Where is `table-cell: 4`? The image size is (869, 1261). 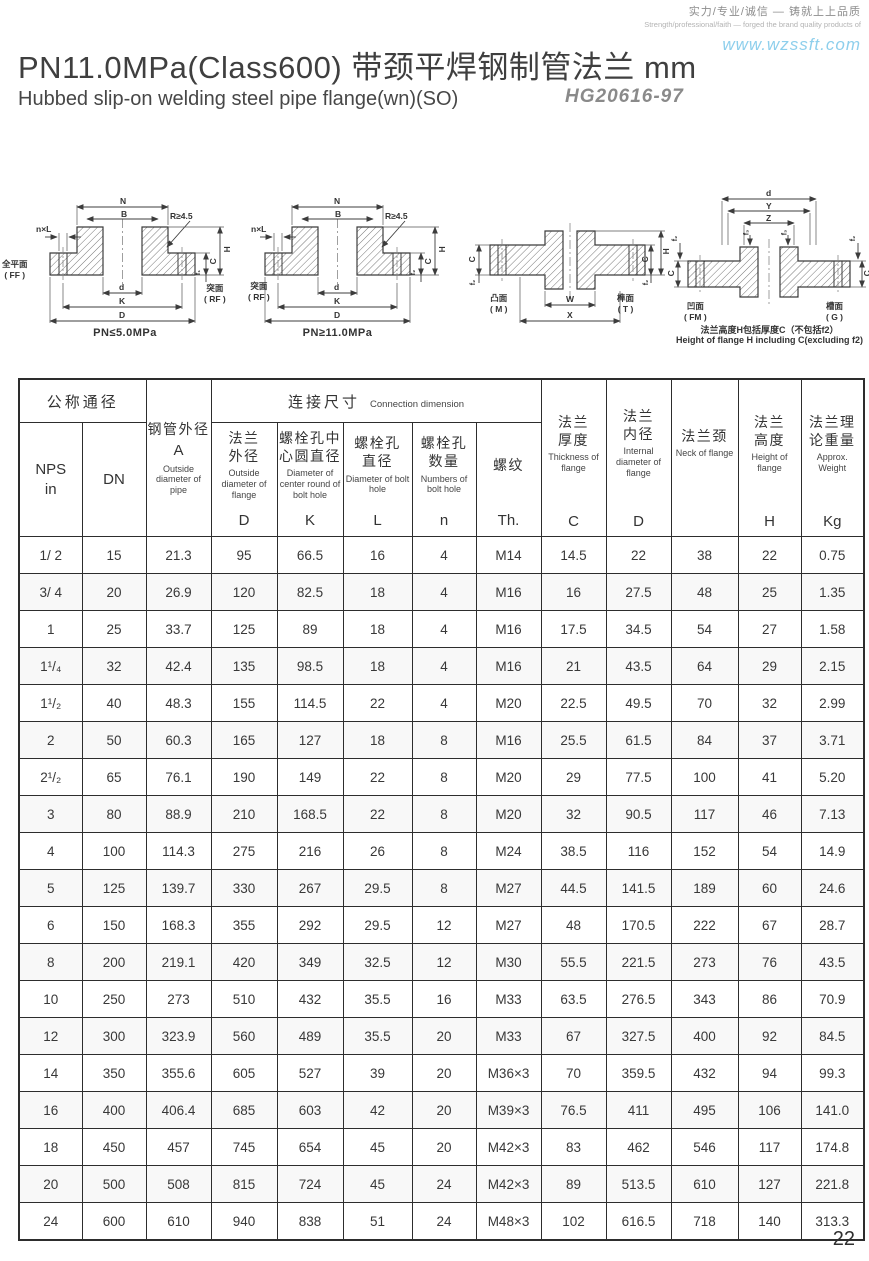
table-cell: 4 is located at coordinates (444, 666).